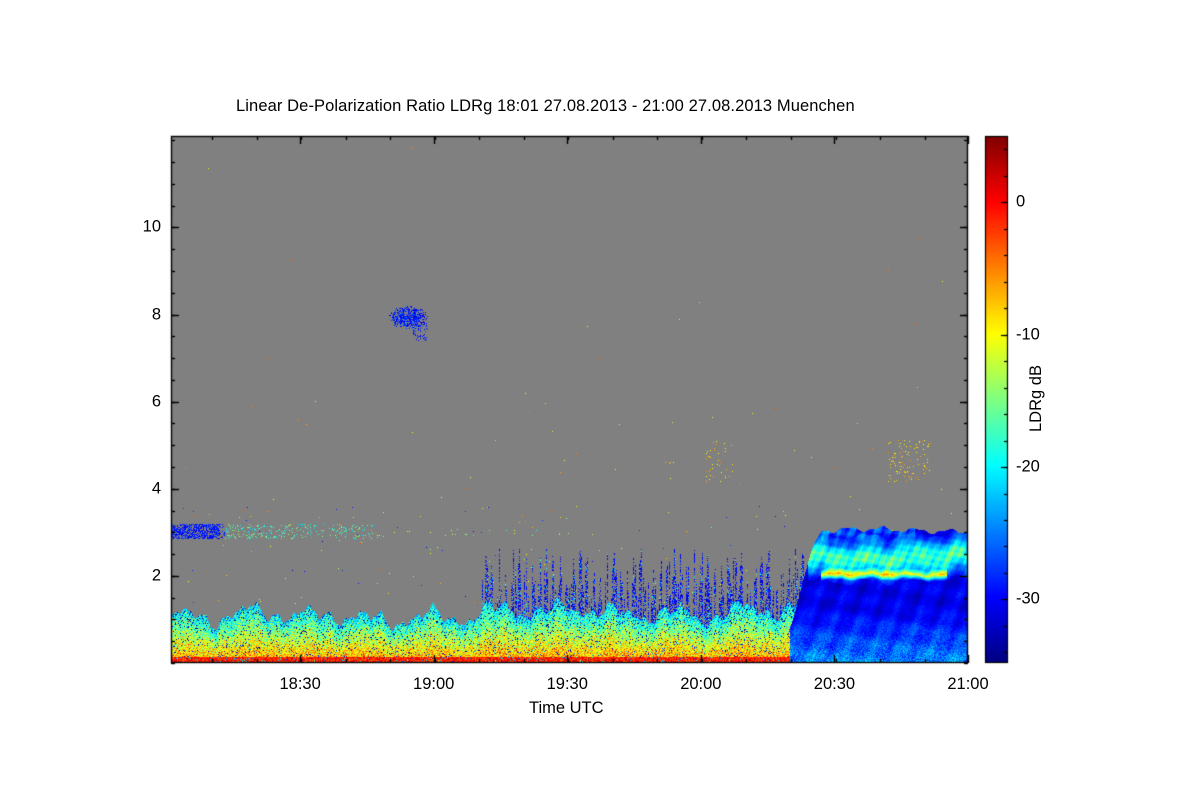 This screenshot has width=1200, height=800. Describe the element at coordinates (566, 708) in the screenshot. I see `x-axis-title: Time UTC` at that location.